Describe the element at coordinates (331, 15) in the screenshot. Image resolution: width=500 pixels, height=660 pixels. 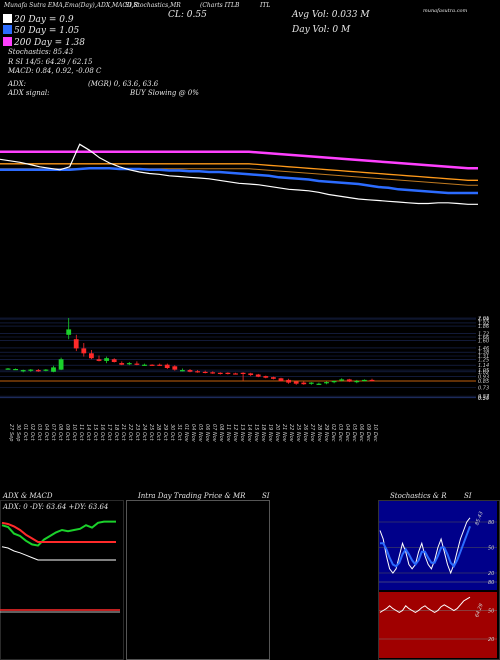
I see `avg-volume: Avg Vol: 0.033 M` at that location.